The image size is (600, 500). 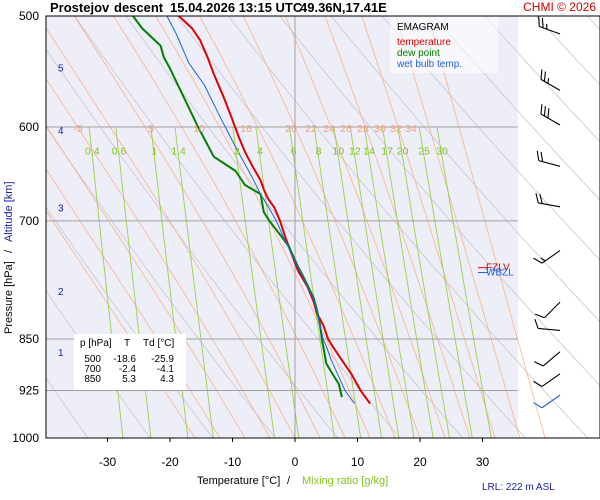 What do you see at coordinates (80, 7) in the screenshot?
I see `station-name: Prostejov` at bounding box center [80, 7].